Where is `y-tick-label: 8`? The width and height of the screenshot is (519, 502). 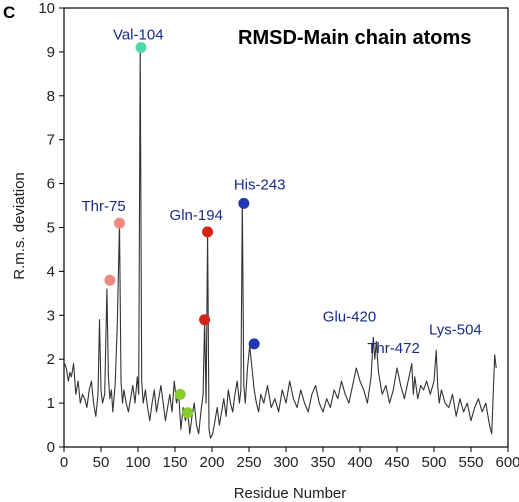 y-tick-label: 8 is located at coordinates (51, 96).